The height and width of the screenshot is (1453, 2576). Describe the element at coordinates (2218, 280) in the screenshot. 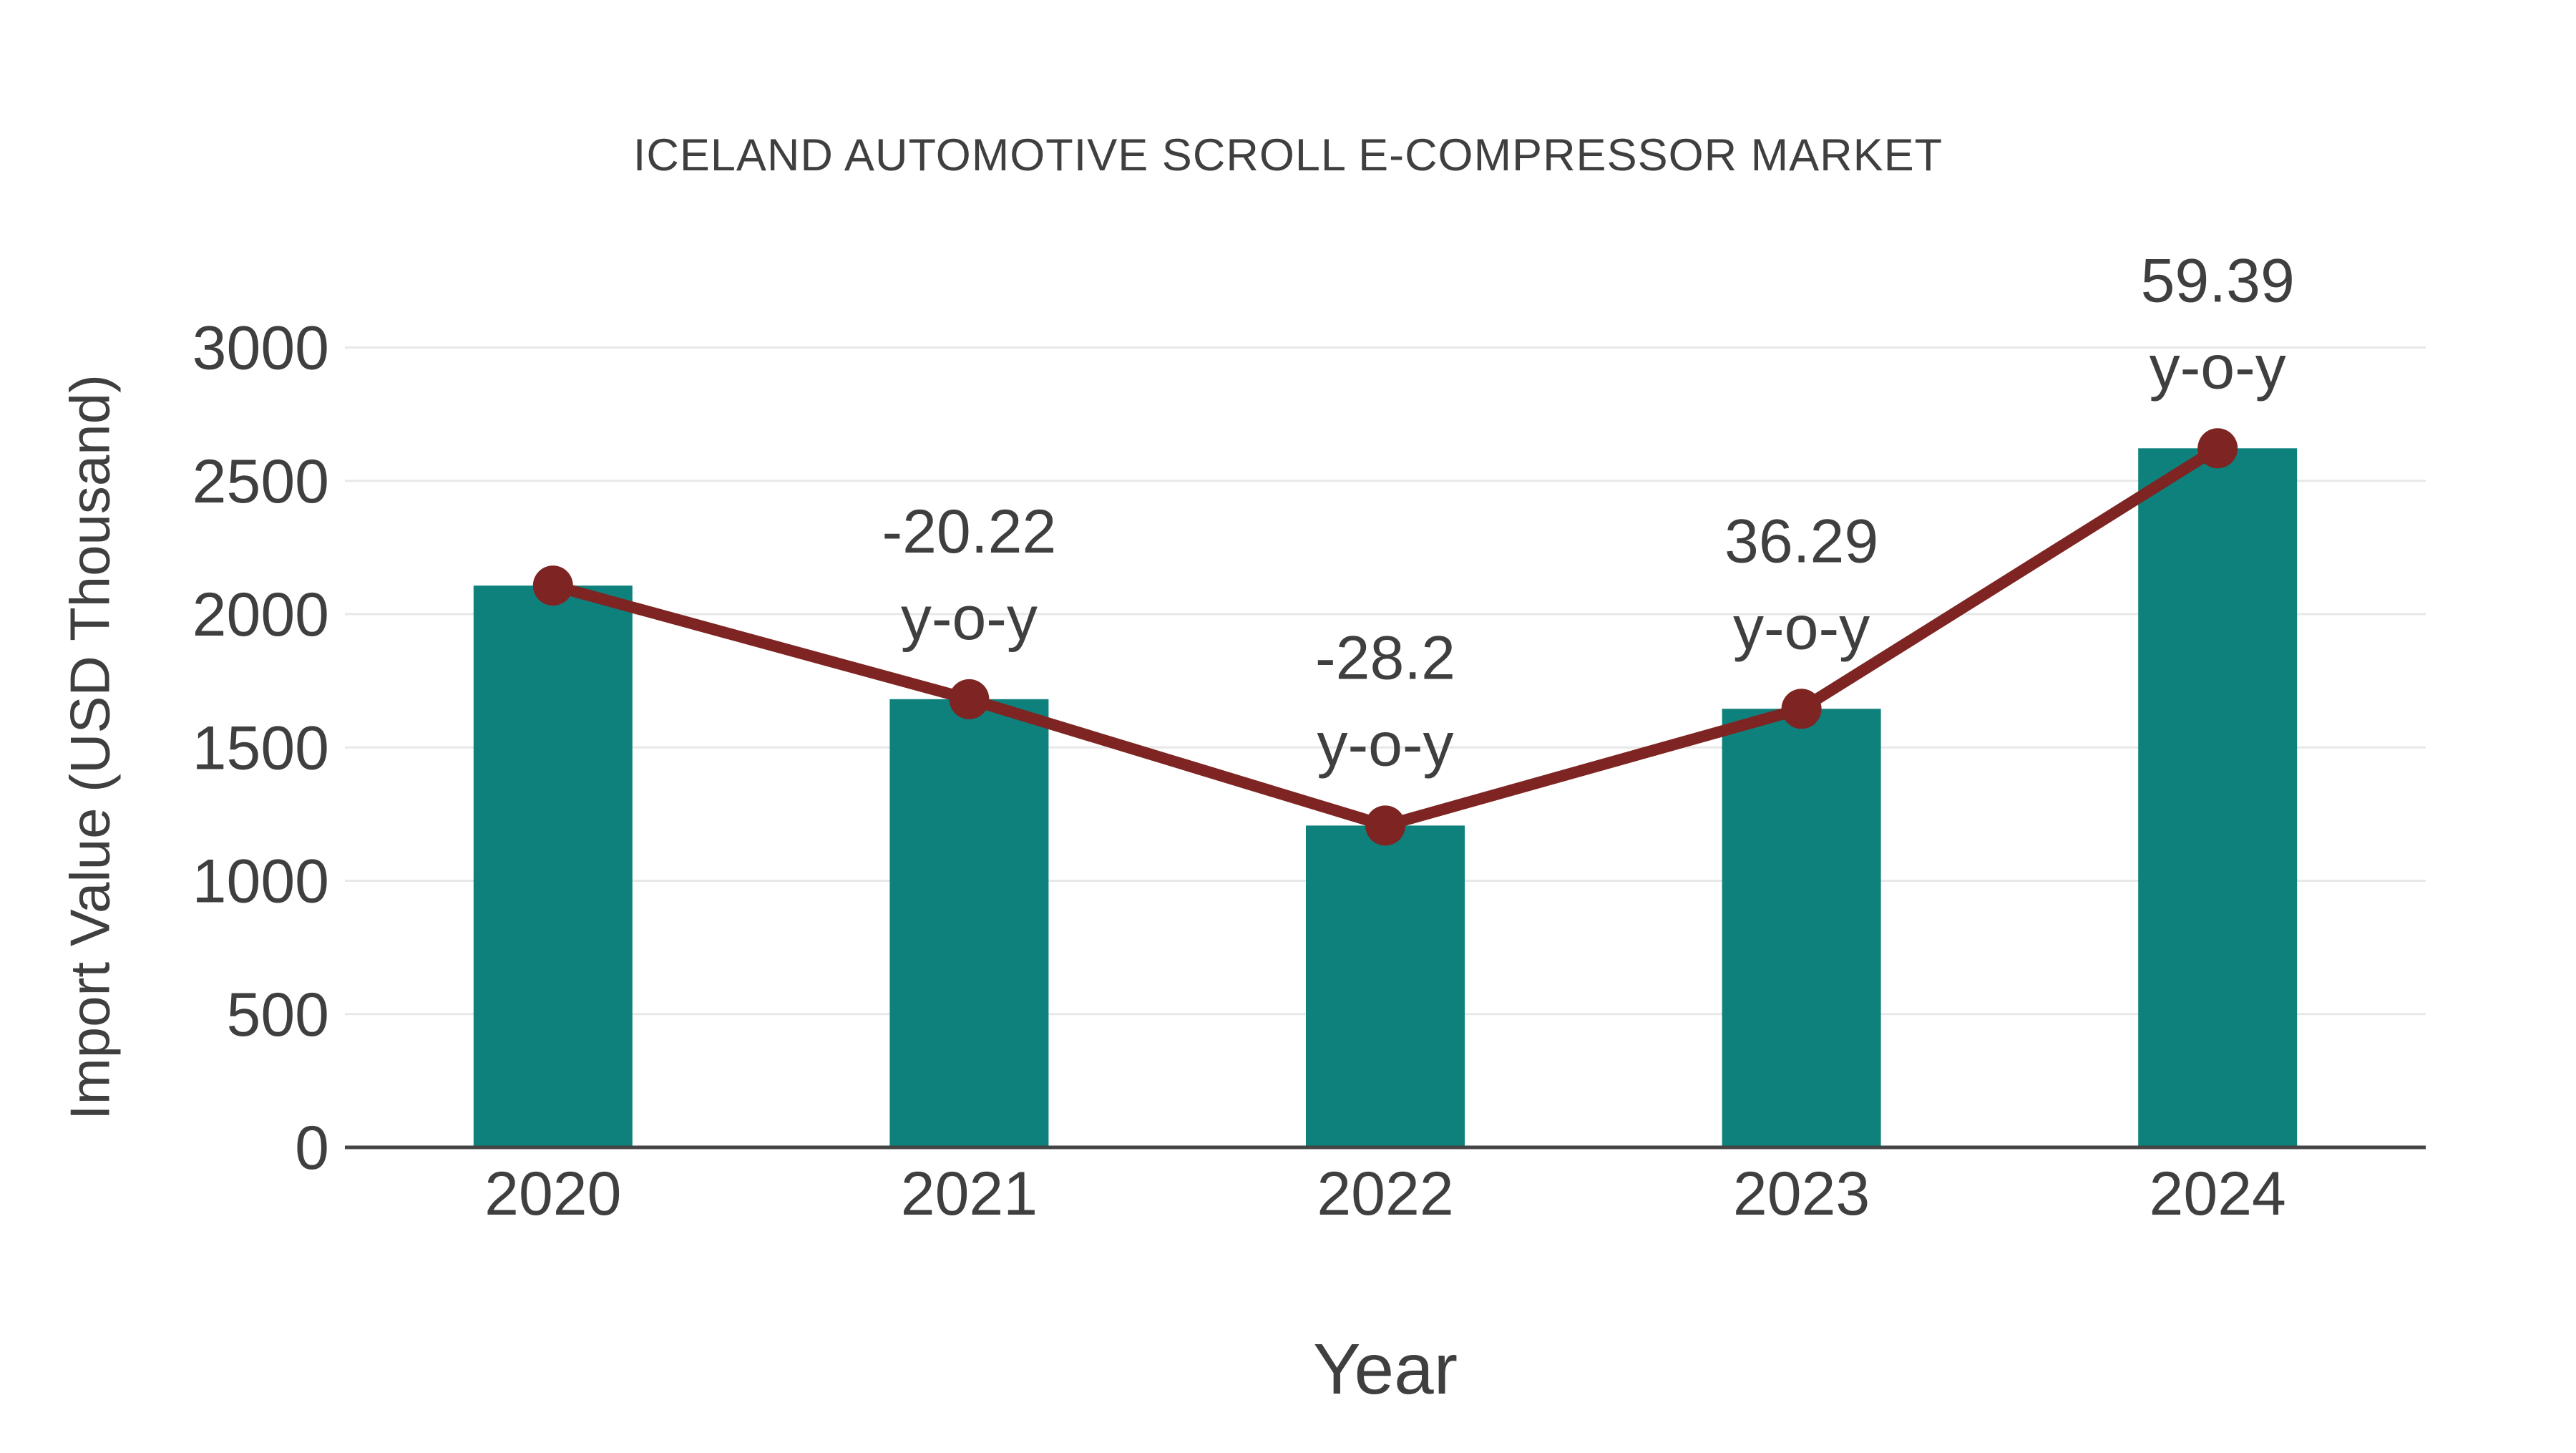

I see `annotation-value-2024: 59.39` at that location.